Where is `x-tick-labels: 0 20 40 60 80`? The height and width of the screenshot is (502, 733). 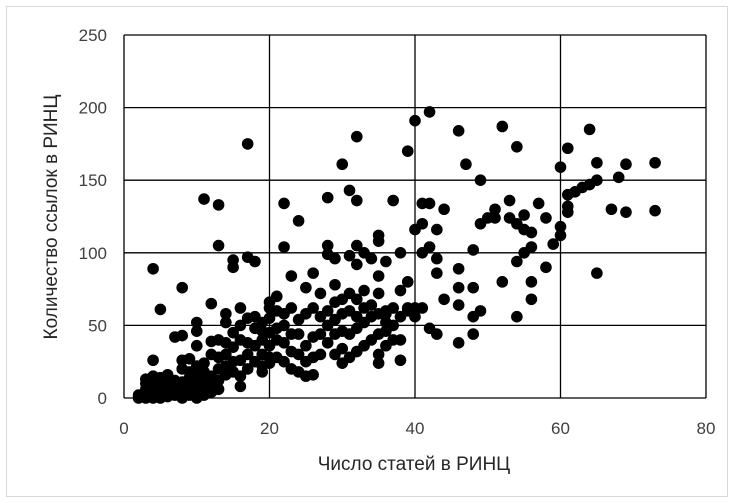
x-tick-labels: 0 20 40 60 80 is located at coordinates (417, 428).